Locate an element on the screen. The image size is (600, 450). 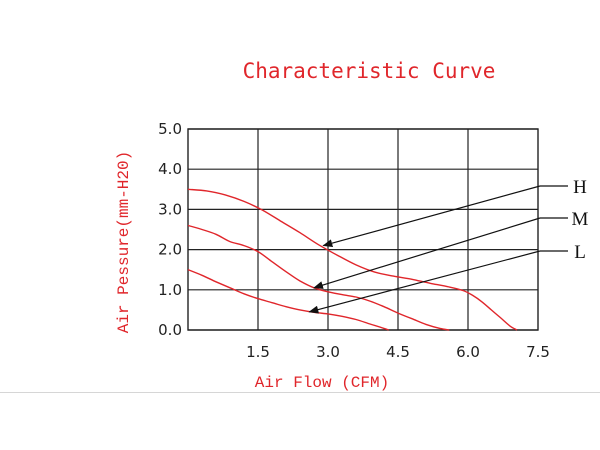
chart-title: Characteristic Curve is located at coordinates (369, 71).